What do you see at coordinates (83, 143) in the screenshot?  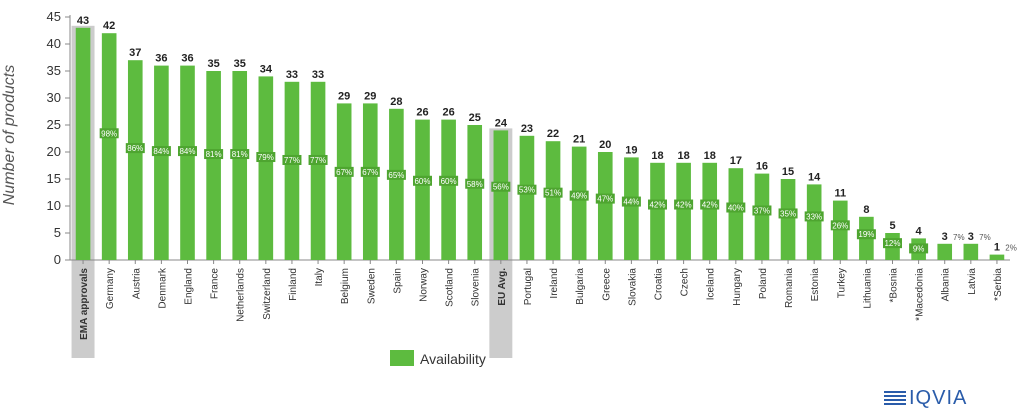 I see `bar-ema-approvals` at bounding box center [83, 143].